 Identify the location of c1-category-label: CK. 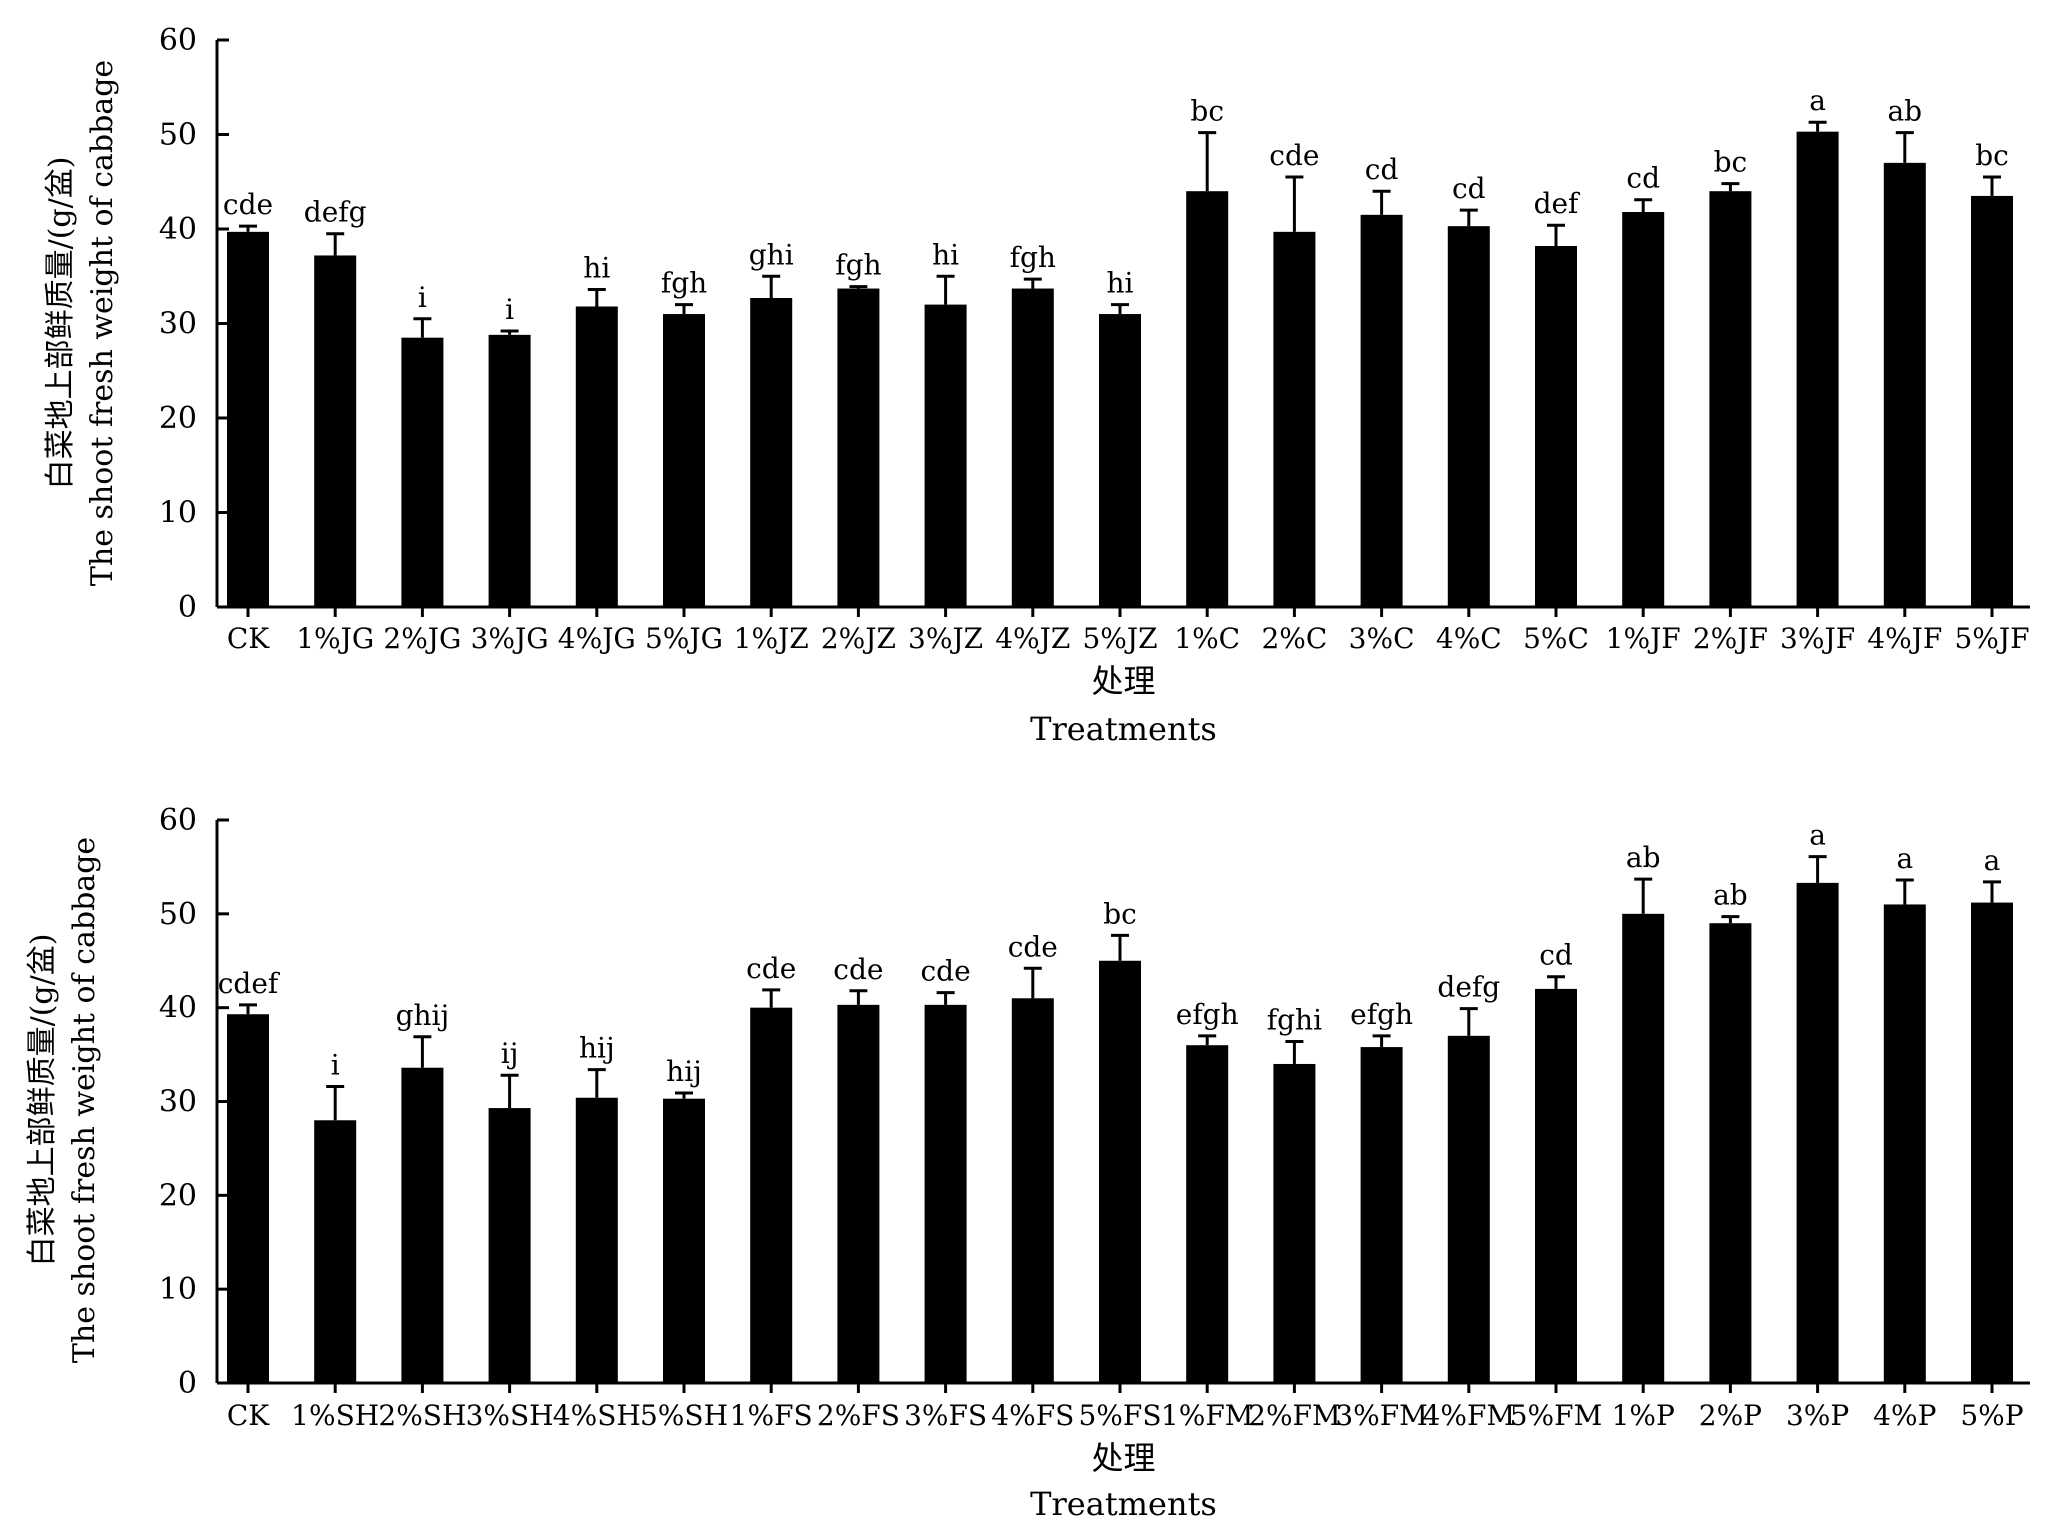
(248, 1415).